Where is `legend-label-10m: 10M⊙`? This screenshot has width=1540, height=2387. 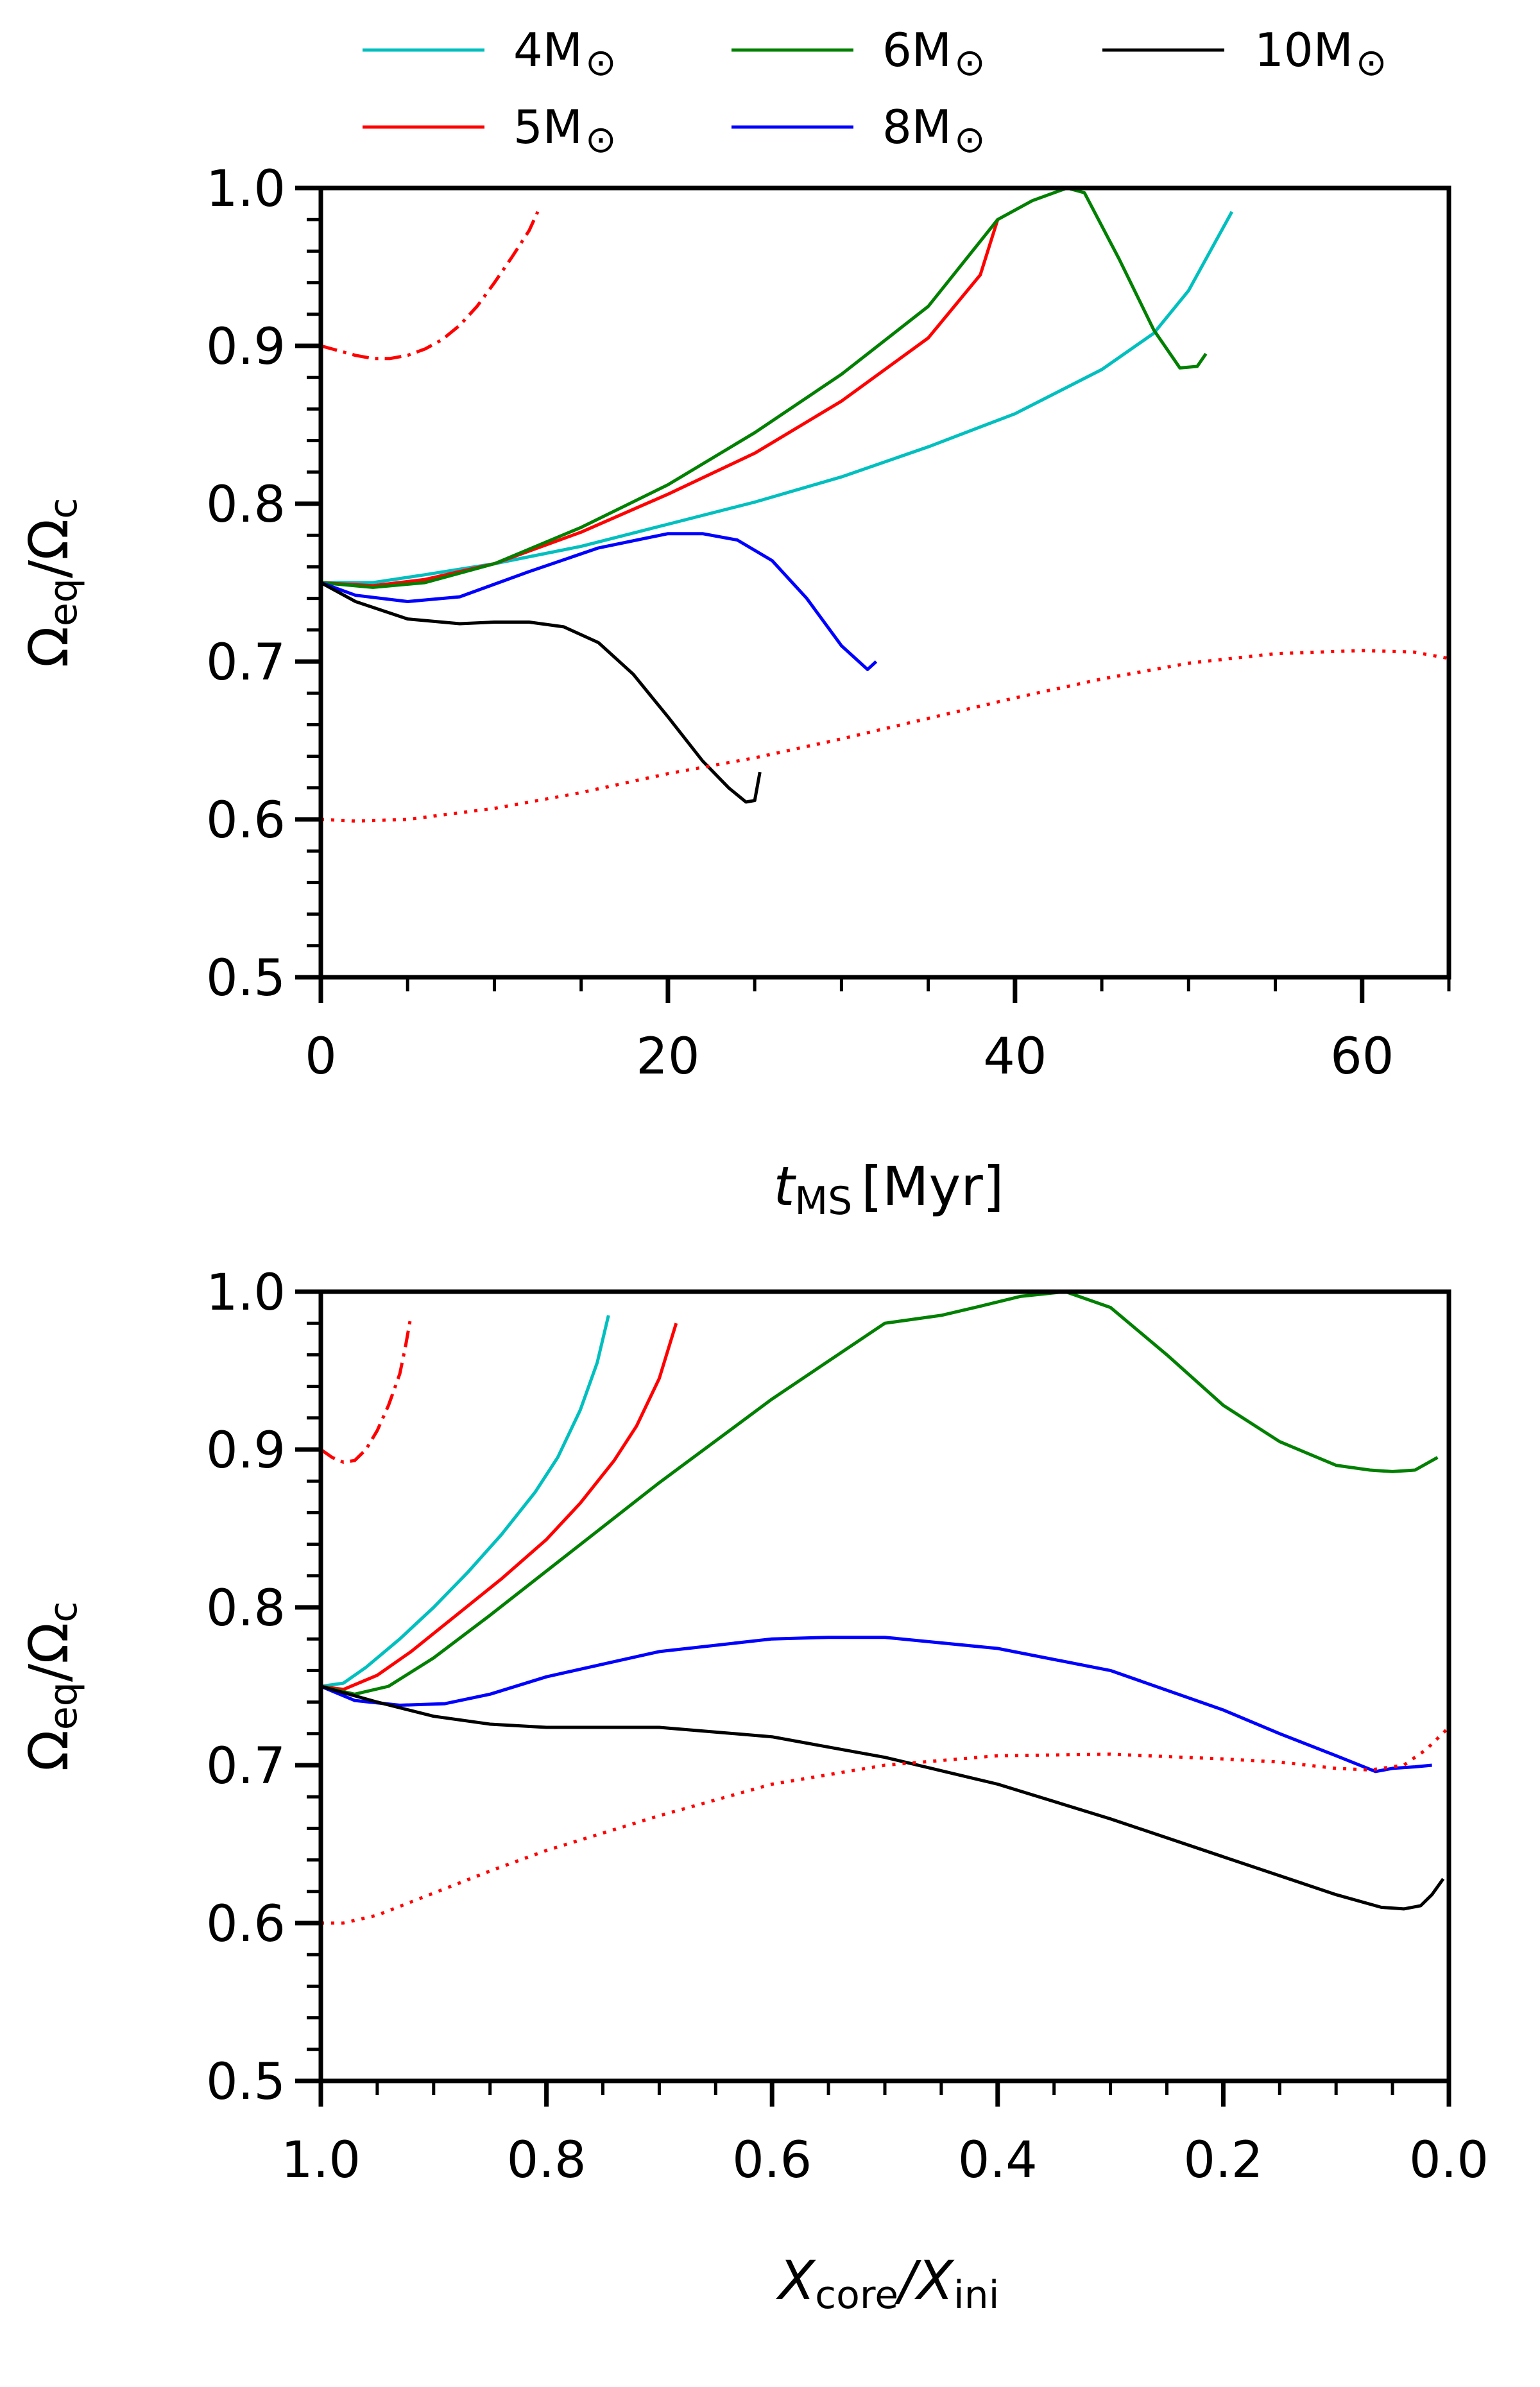 legend-label-10m: 10M⊙ is located at coordinates (1321, 54).